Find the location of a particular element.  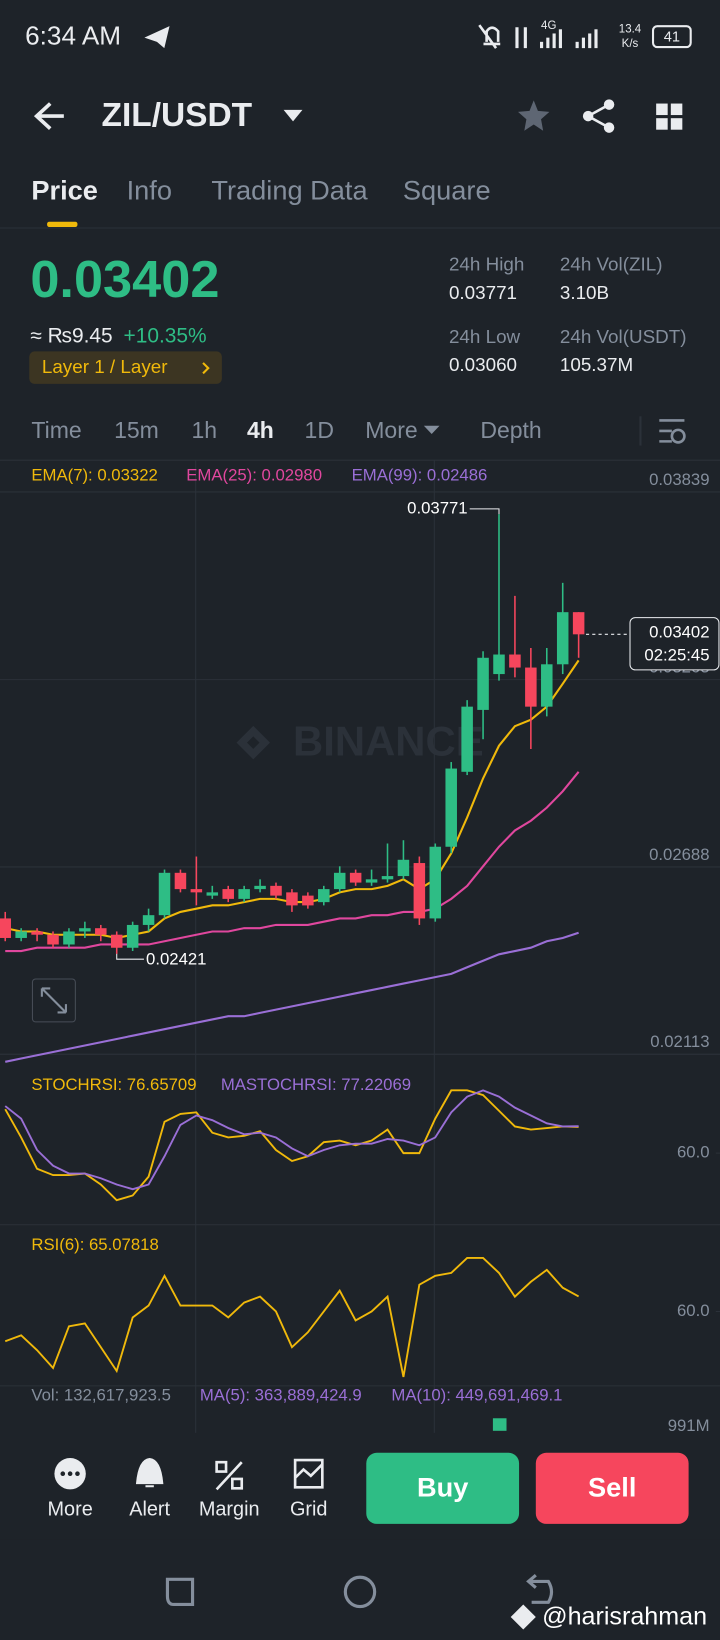

countdown-label: 02:25:45 is located at coordinates (676, 655).